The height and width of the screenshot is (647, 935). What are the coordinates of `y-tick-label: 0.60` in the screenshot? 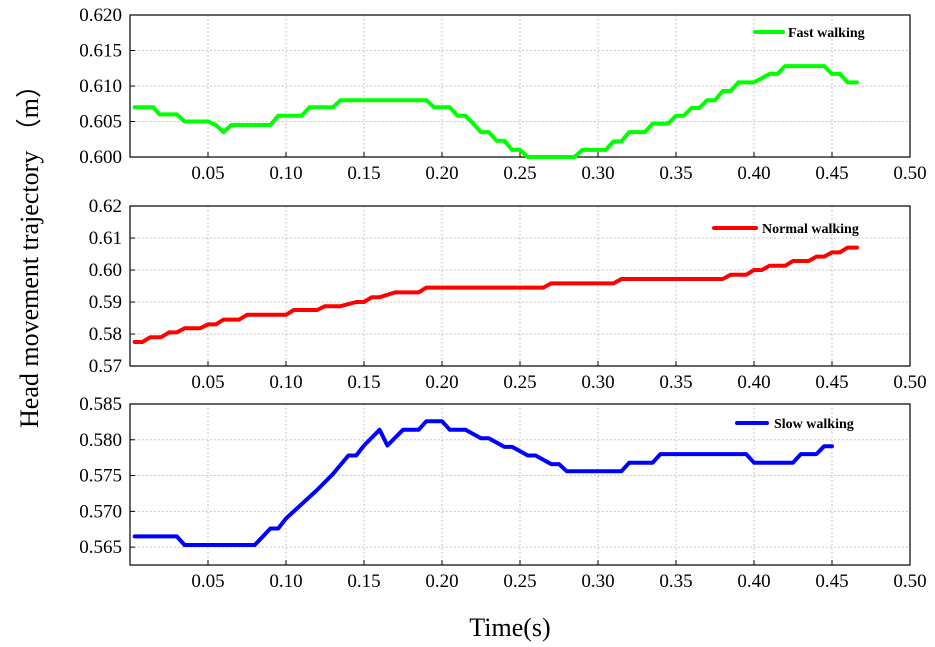 It's located at (105, 270).